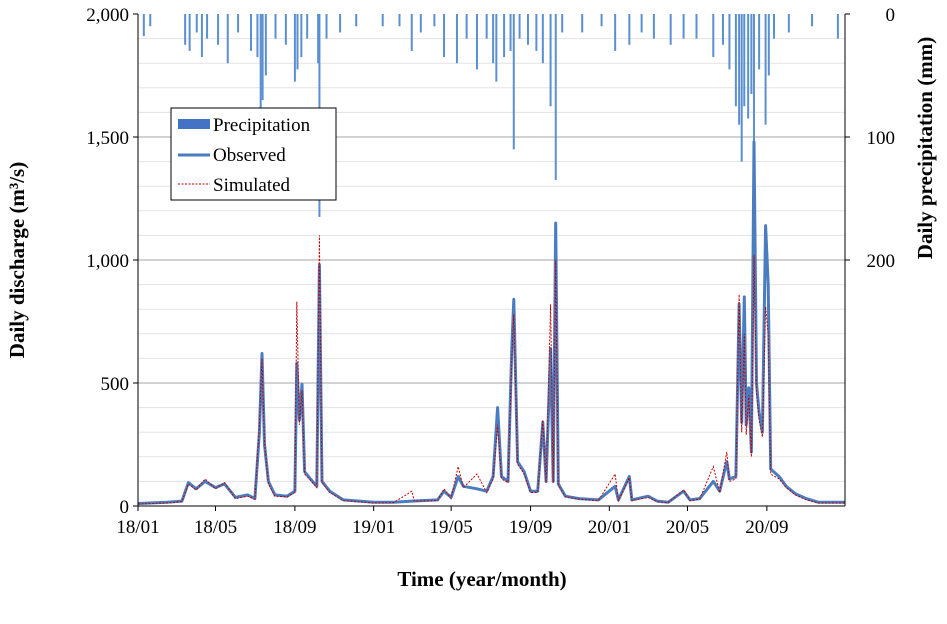 The width and height of the screenshot is (947, 624). I want to click on x-tick-label: 20/09, so click(766, 527).